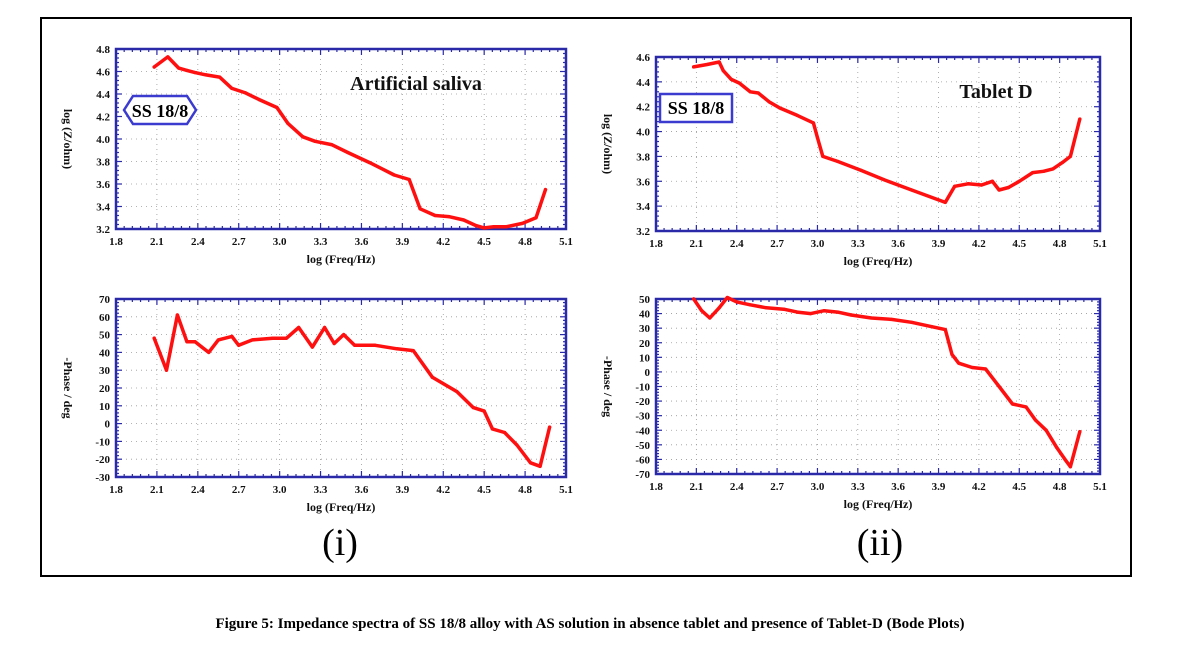 Image resolution: width=1180 pixels, height=645 pixels. What do you see at coordinates (643, 207) in the screenshot?
I see `y-tick-label: 3.4` at bounding box center [643, 207].